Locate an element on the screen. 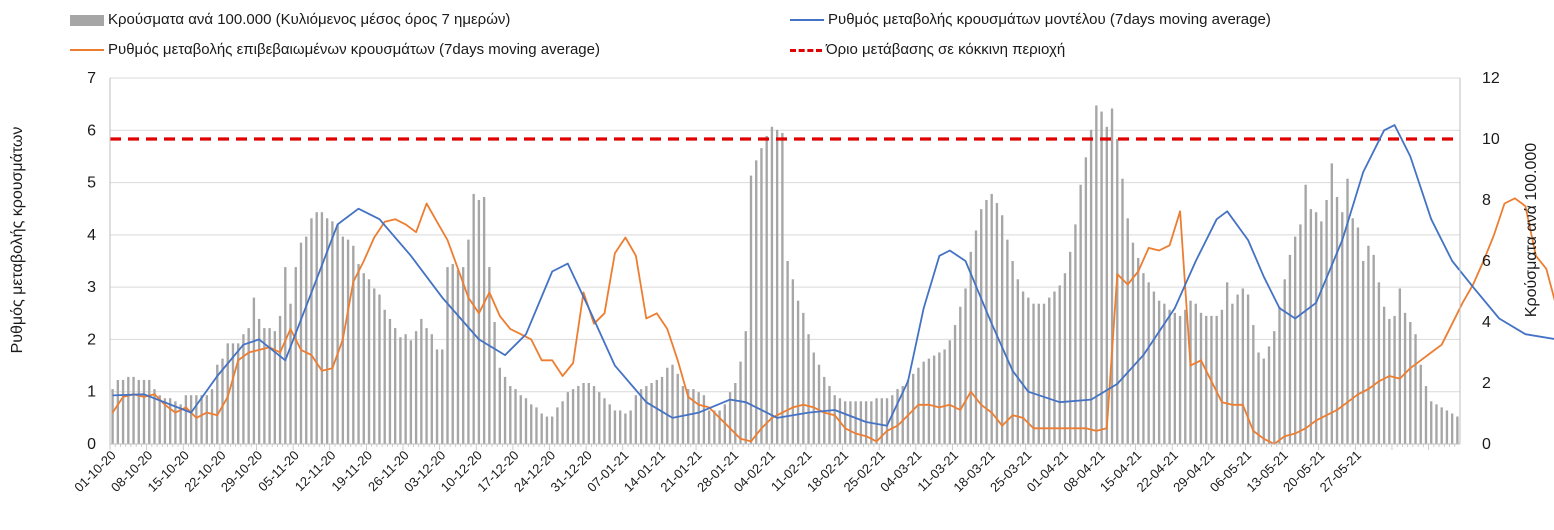 The height and width of the screenshot is (530, 1554). y-tick-label-0: 0 is located at coordinates (91, 444).